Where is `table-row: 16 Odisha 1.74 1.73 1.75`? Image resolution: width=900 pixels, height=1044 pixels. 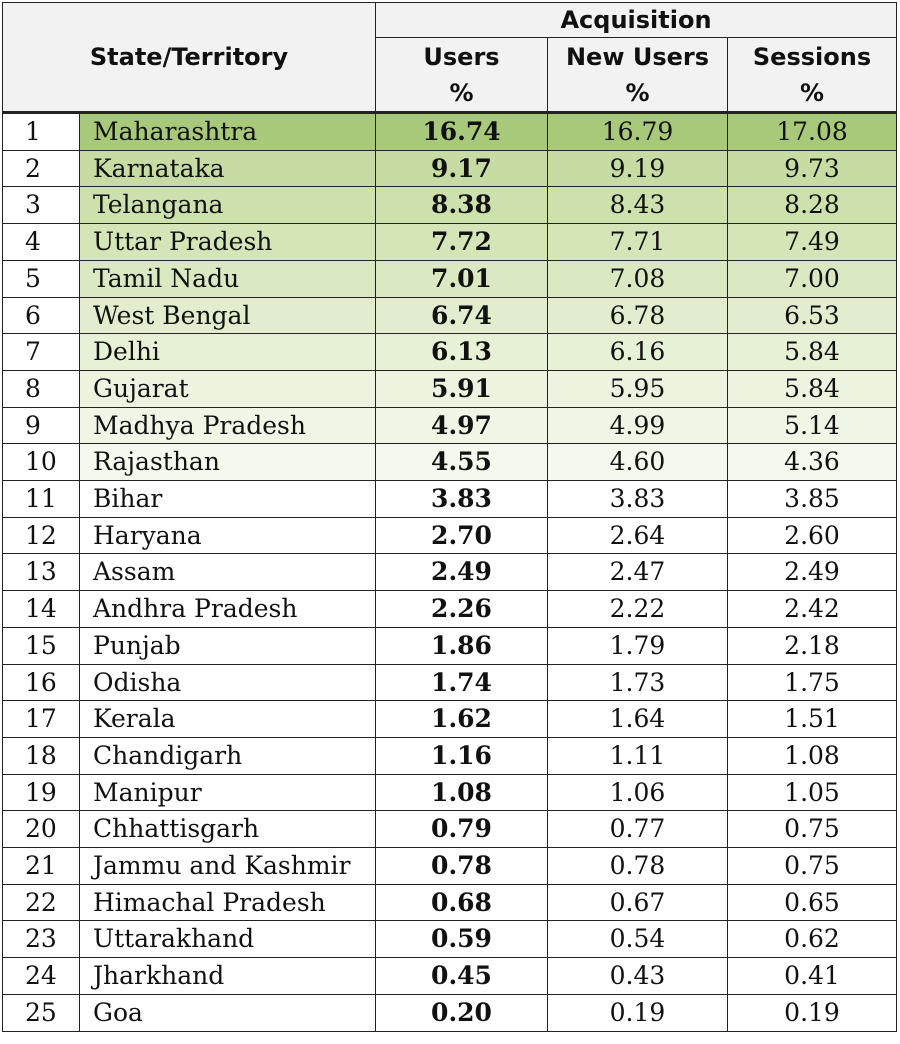
table-row: 16 Odisha 1.74 1.73 1.75 is located at coordinates (450, 682).